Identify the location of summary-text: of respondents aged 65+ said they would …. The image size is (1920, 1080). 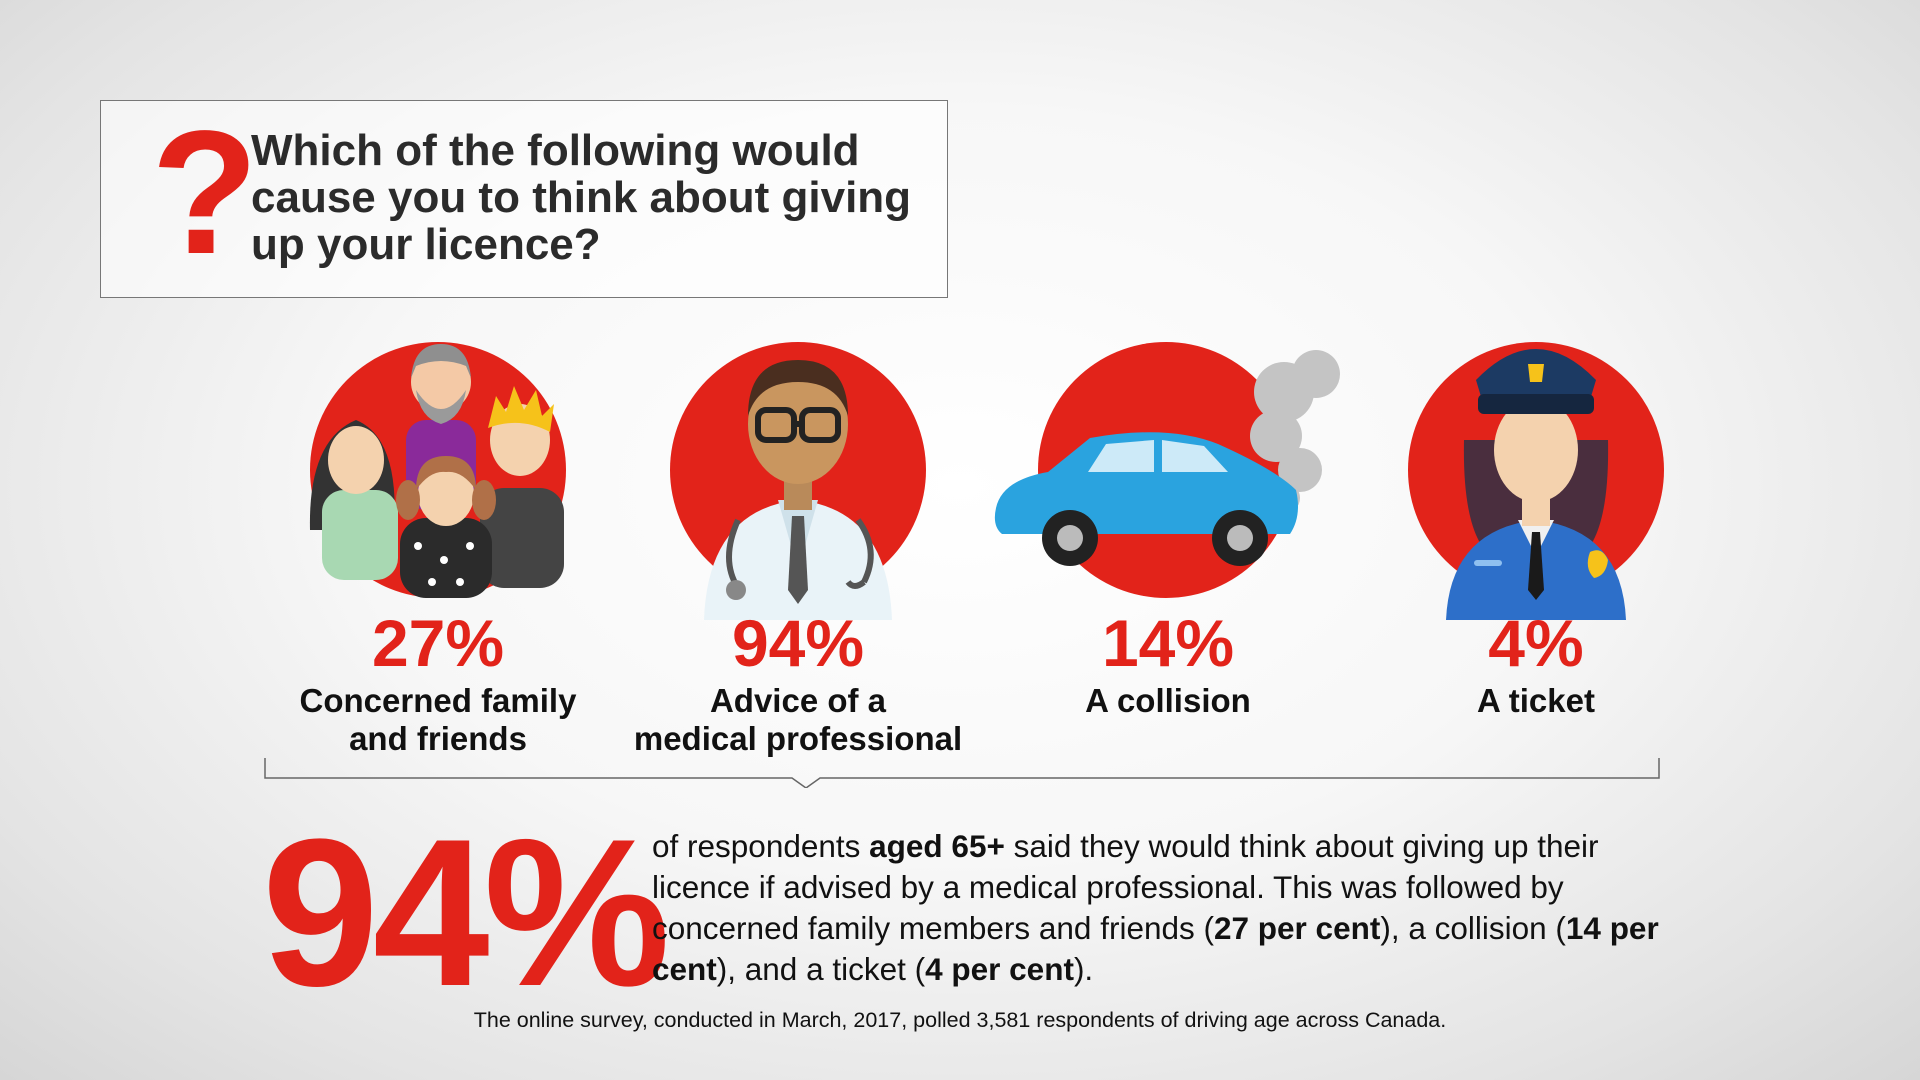
(1155, 907).